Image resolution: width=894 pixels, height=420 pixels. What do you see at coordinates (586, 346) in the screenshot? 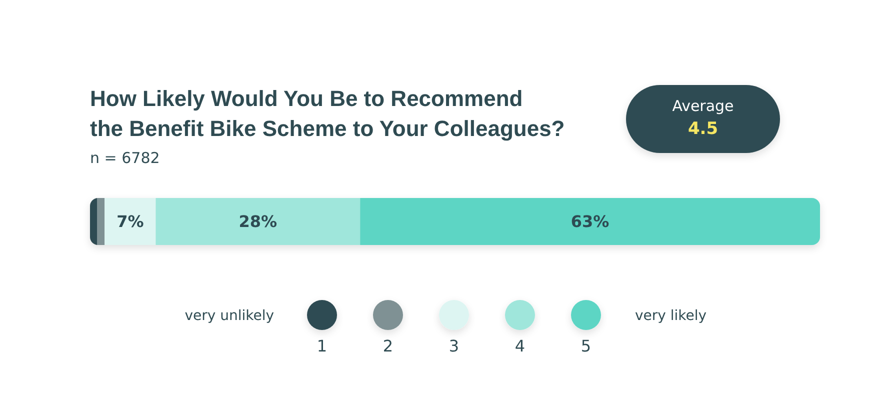
I see `legend-label: 5` at bounding box center [586, 346].